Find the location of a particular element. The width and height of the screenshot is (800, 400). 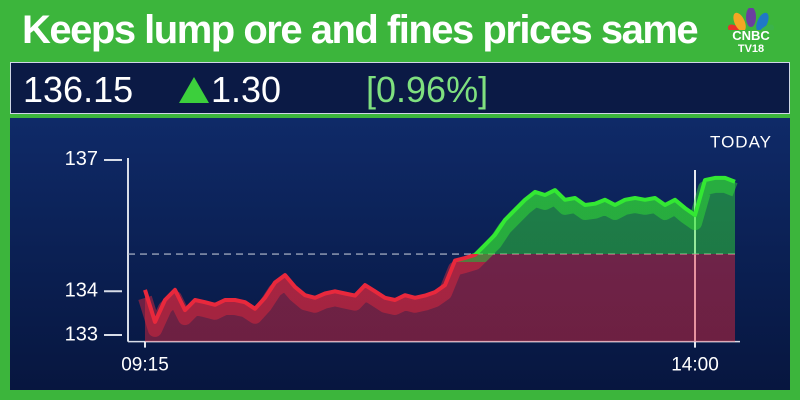

peacock-icon is located at coordinates (751, 19).